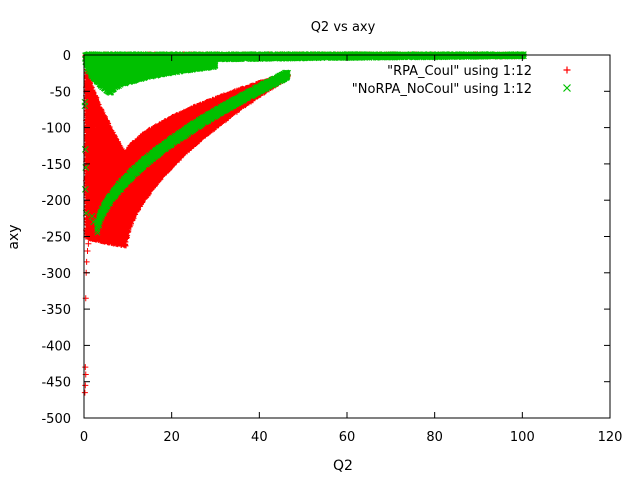 This screenshot has width=640, height=480. I want to click on x-axis-label: Q2, so click(343, 466).